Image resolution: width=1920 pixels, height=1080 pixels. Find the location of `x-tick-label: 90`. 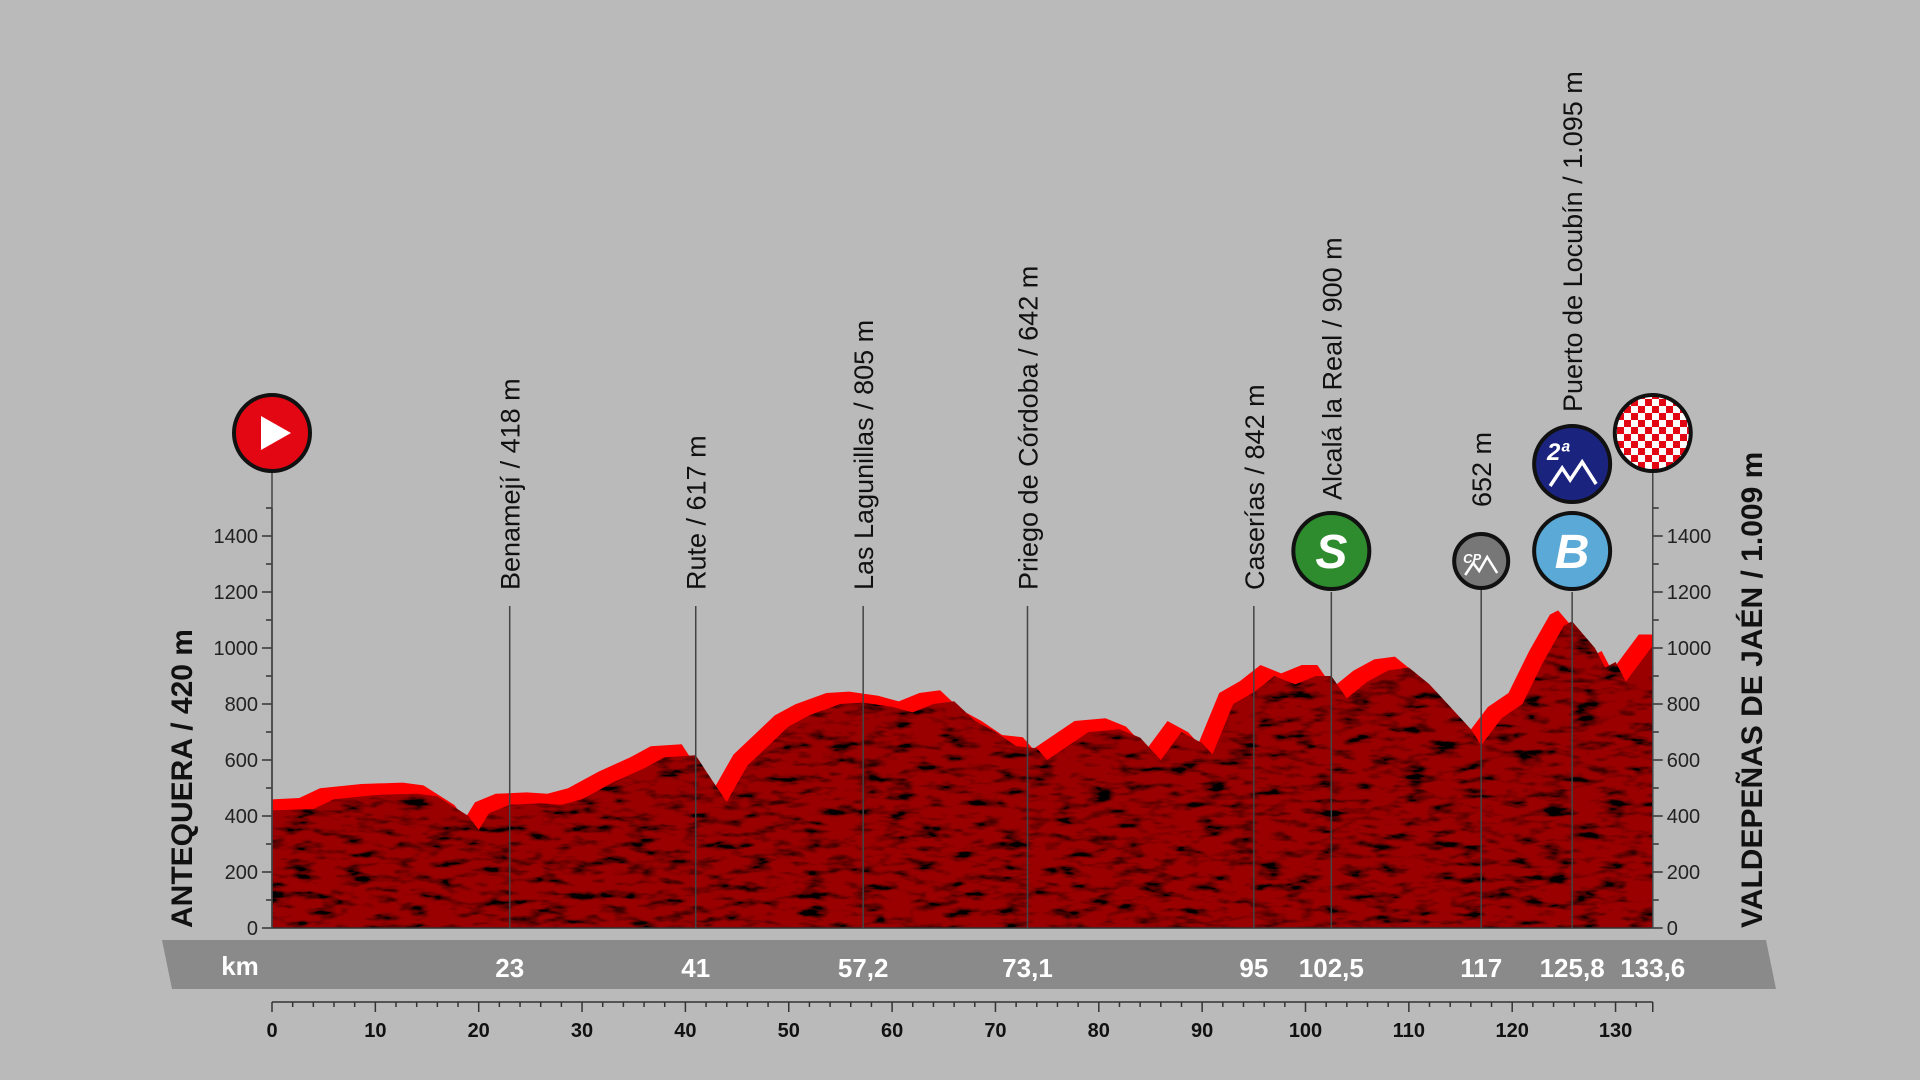

x-tick-label: 90 is located at coordinates (1202, 1031).